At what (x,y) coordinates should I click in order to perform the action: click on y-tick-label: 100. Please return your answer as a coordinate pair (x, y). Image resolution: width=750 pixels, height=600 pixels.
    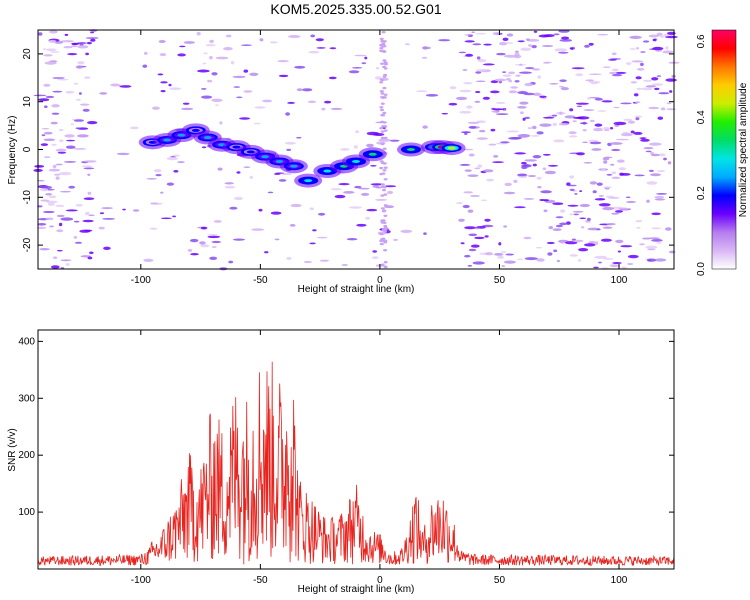
    Looking at the image, I should click on (26, 512).